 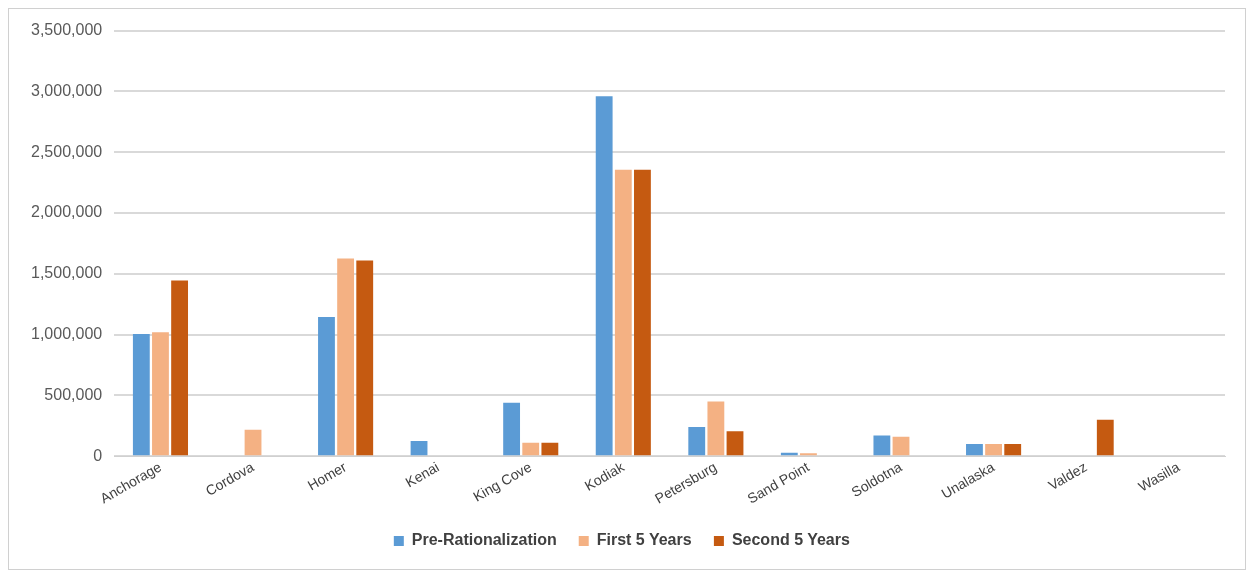 I want to click on y-tick-label: 1,500,000, so click(x=66, y=273).